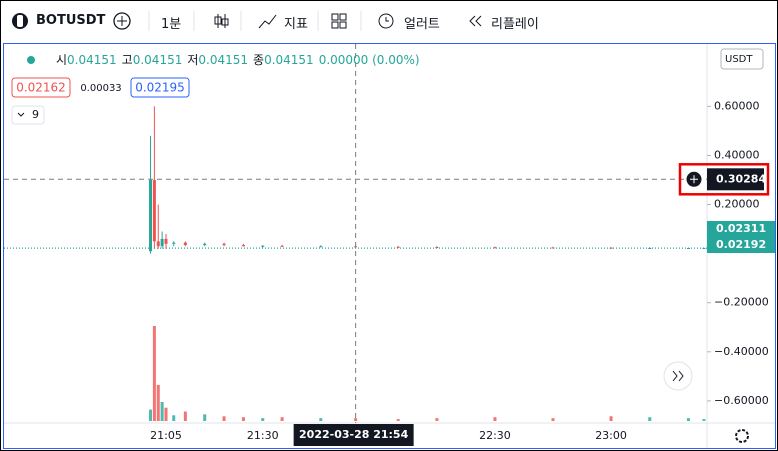 This screenshot has height=451, width=778. Describe the element at coordinates (741, 178) in the screenshot. I see `crosshair-price-label: 0.30284` at that location.